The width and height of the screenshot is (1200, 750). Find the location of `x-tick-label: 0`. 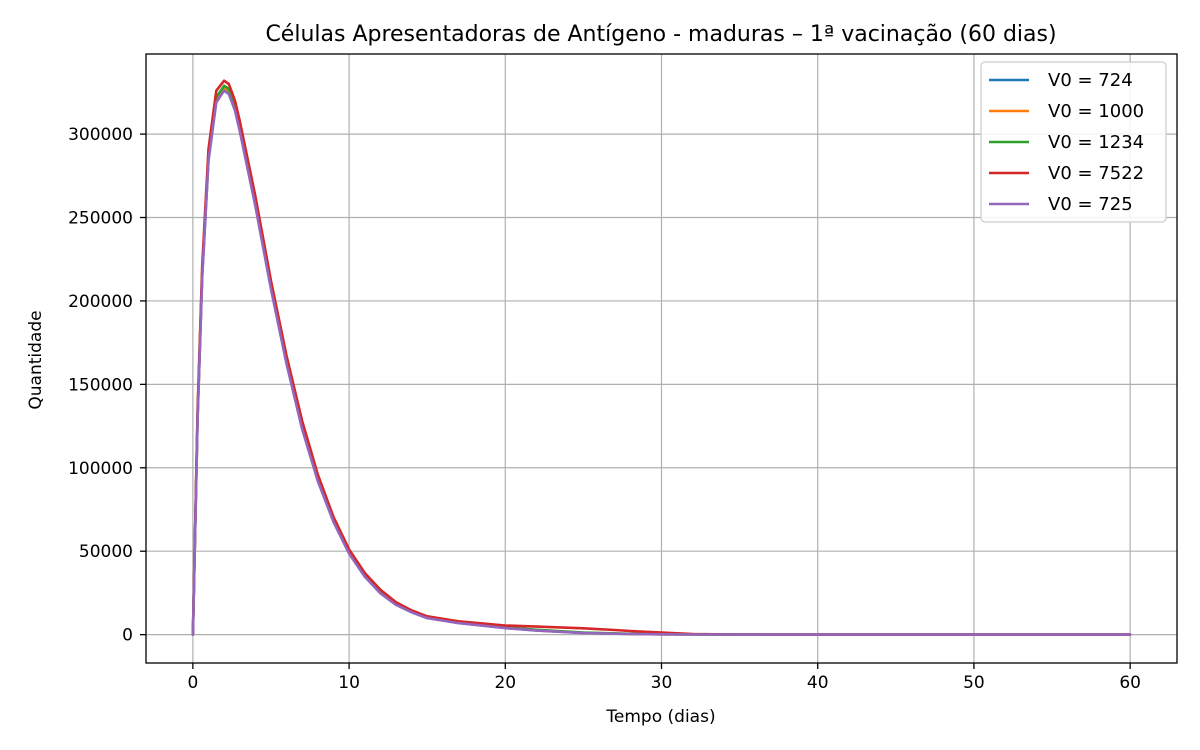

x-tick-label: 0 is located at coordinates (192, 683).